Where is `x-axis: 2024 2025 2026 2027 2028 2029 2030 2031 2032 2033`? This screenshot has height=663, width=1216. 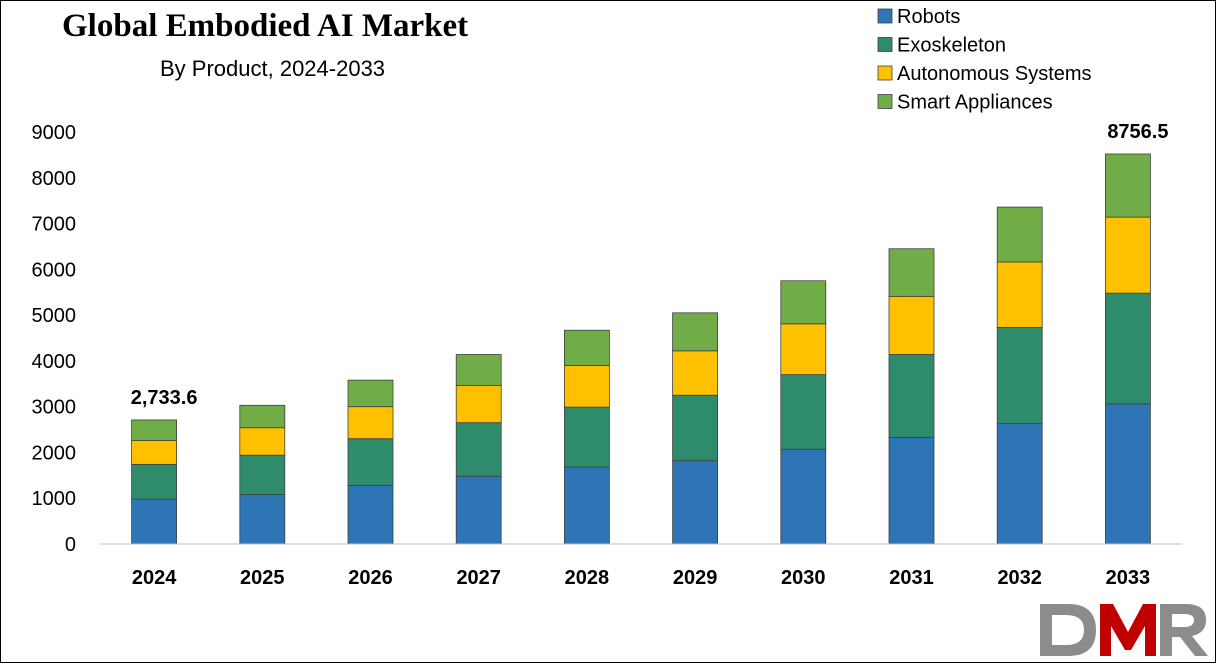
x-axis: 2024 2025 2026 2027 2028 2029 2030 2031 2032 2033 is located at coordinates (641, 566).